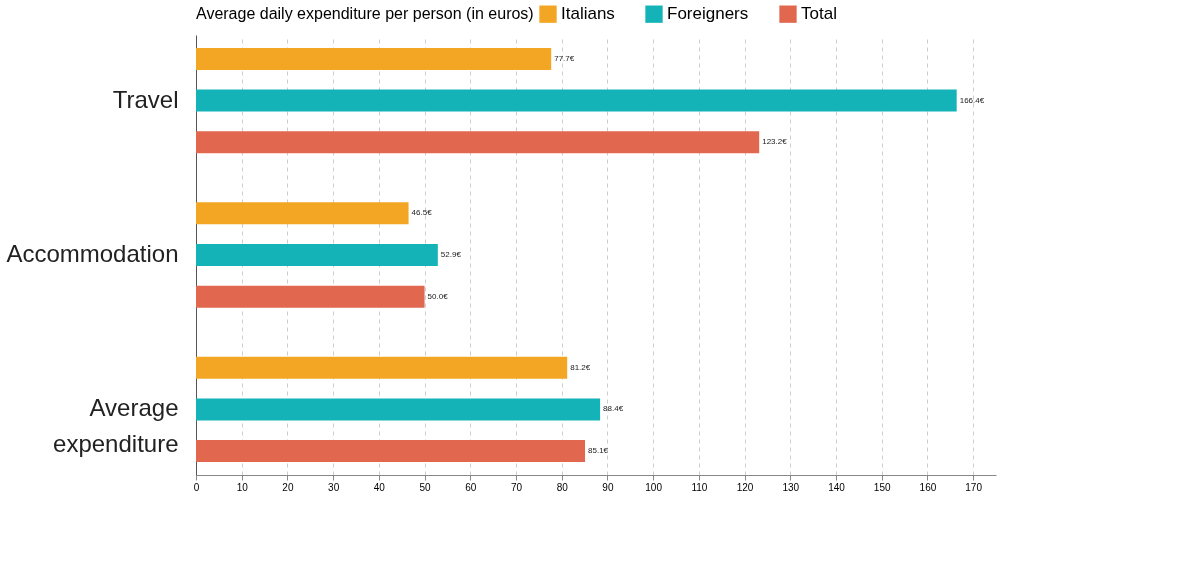 This screenshot has height=563, width=1194. What do you see at coordinates (365, 13) in the screenshot?
I see `legend-title: Average daily expenditure per person (in euros)` at bounding box center [365, 13].